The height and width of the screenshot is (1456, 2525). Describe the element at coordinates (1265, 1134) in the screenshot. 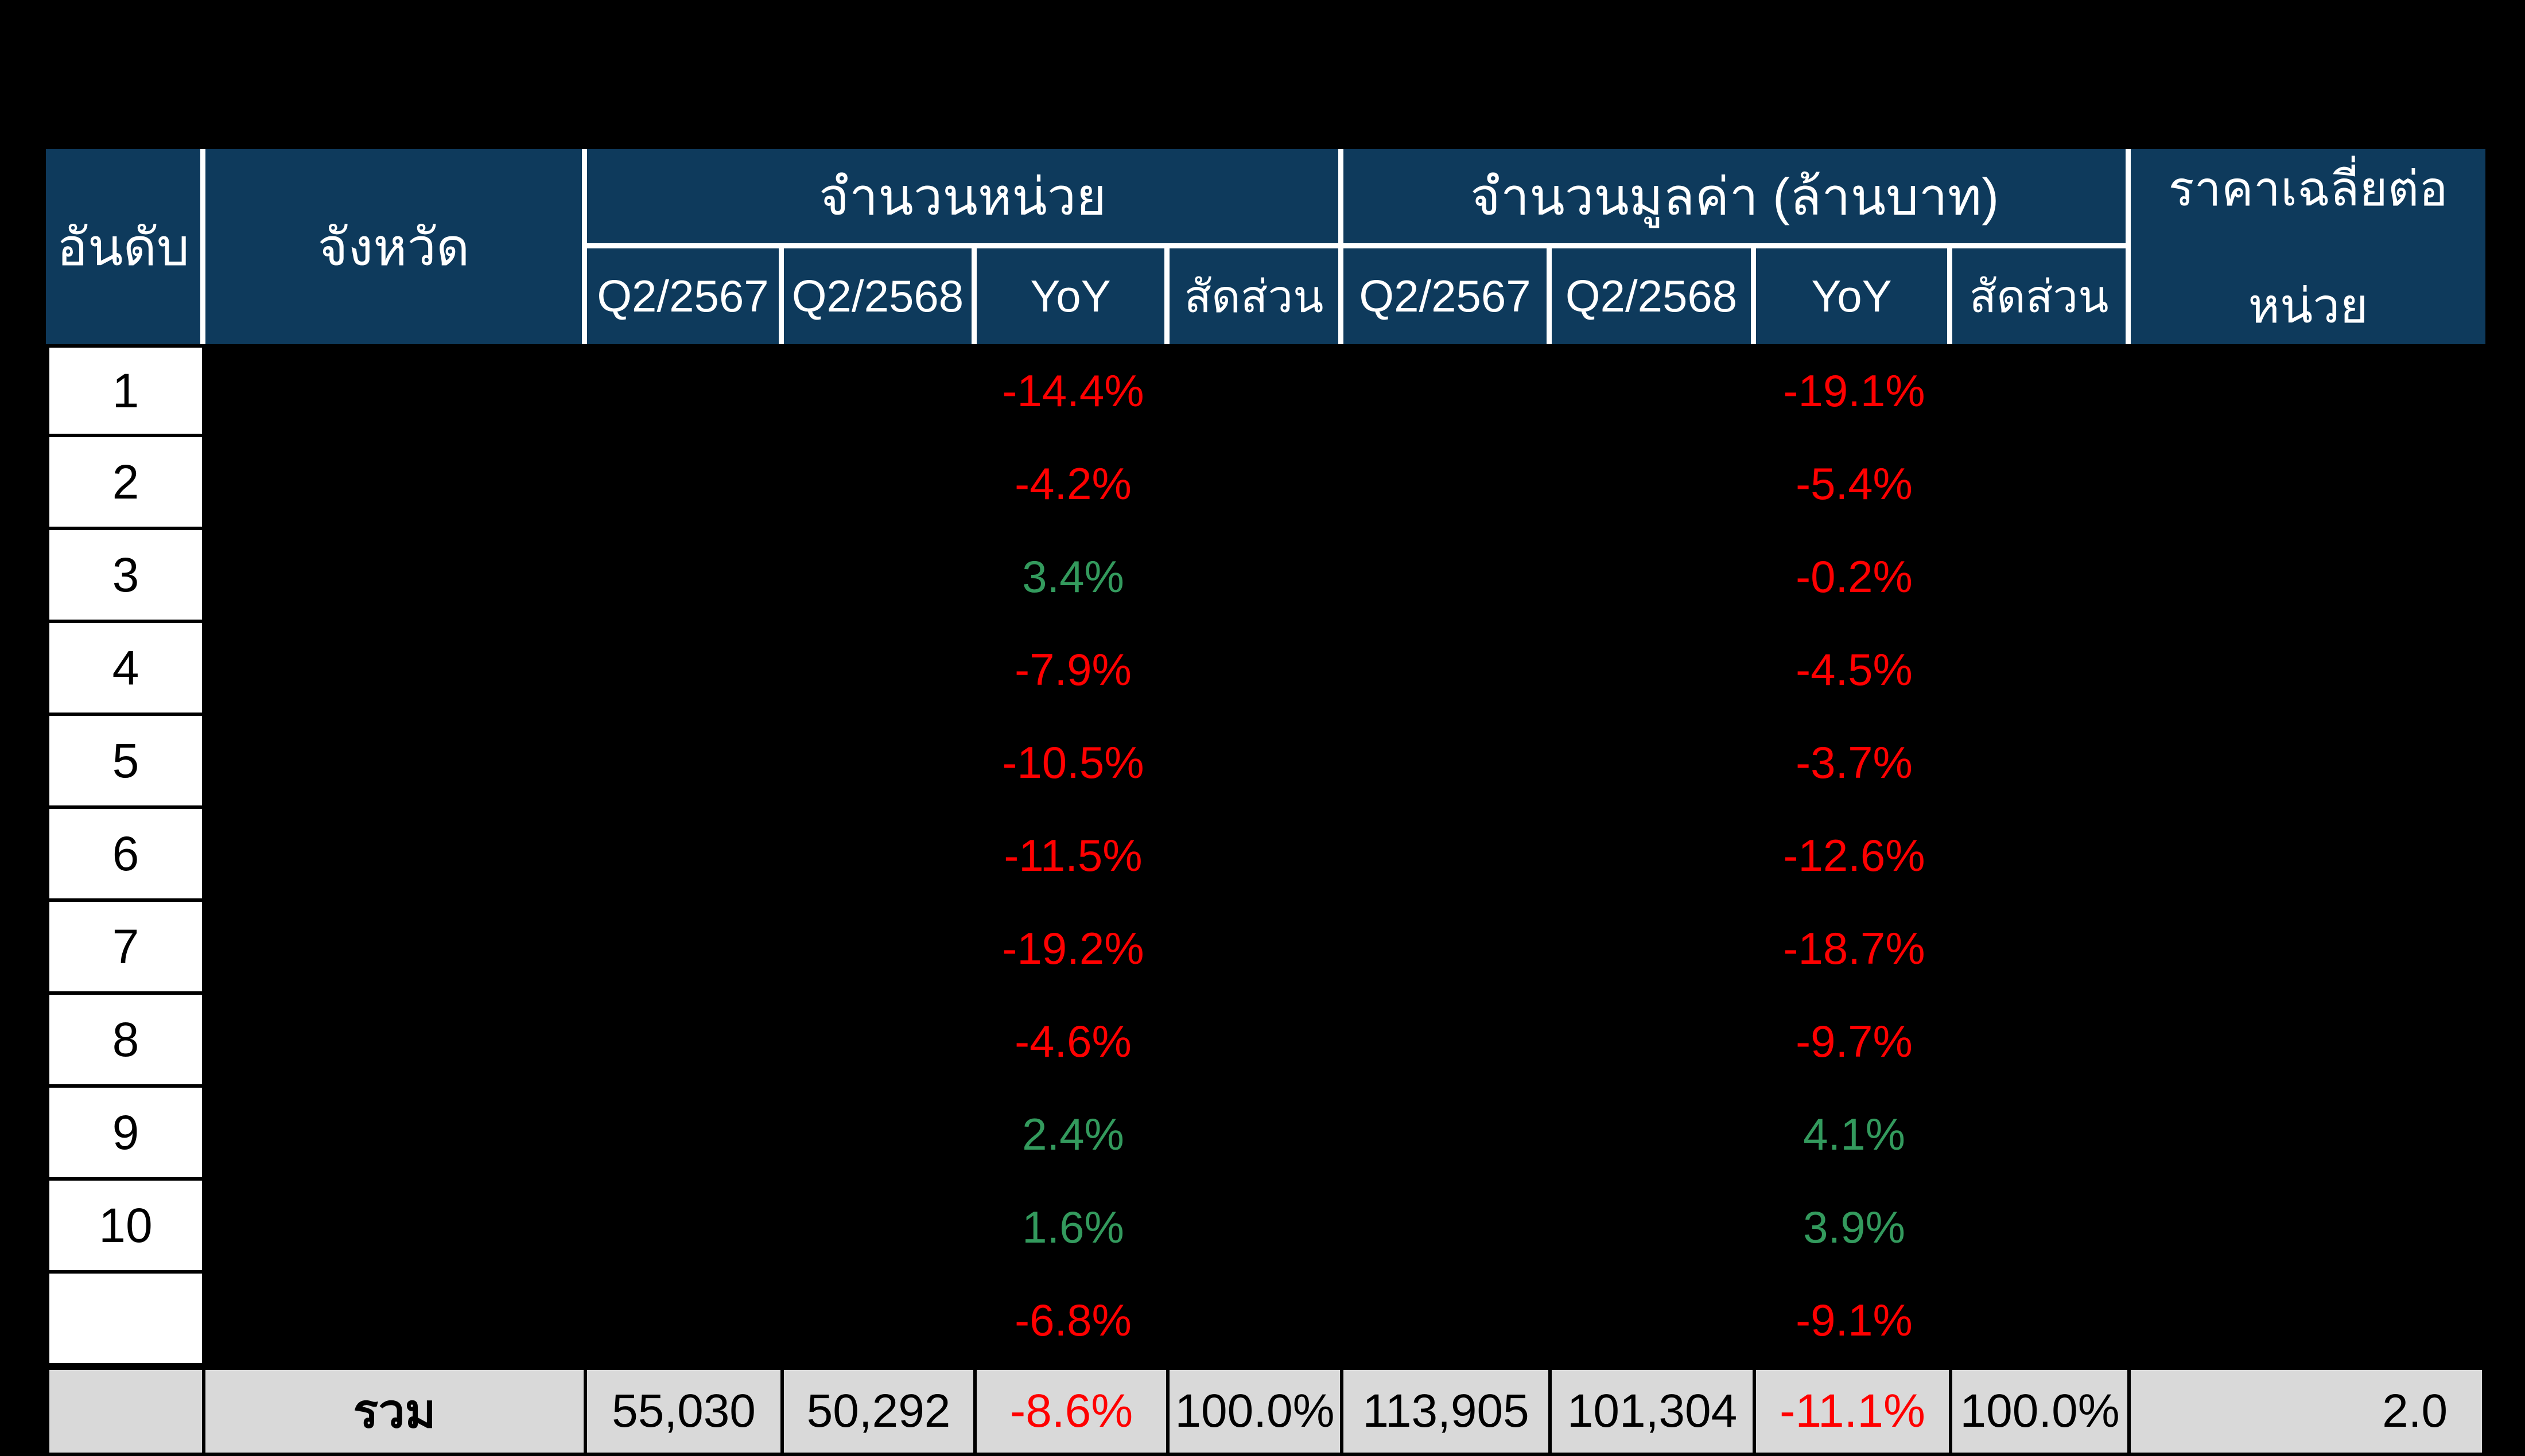

I see `table-row: 9 2.4% 4.1%` at that location.